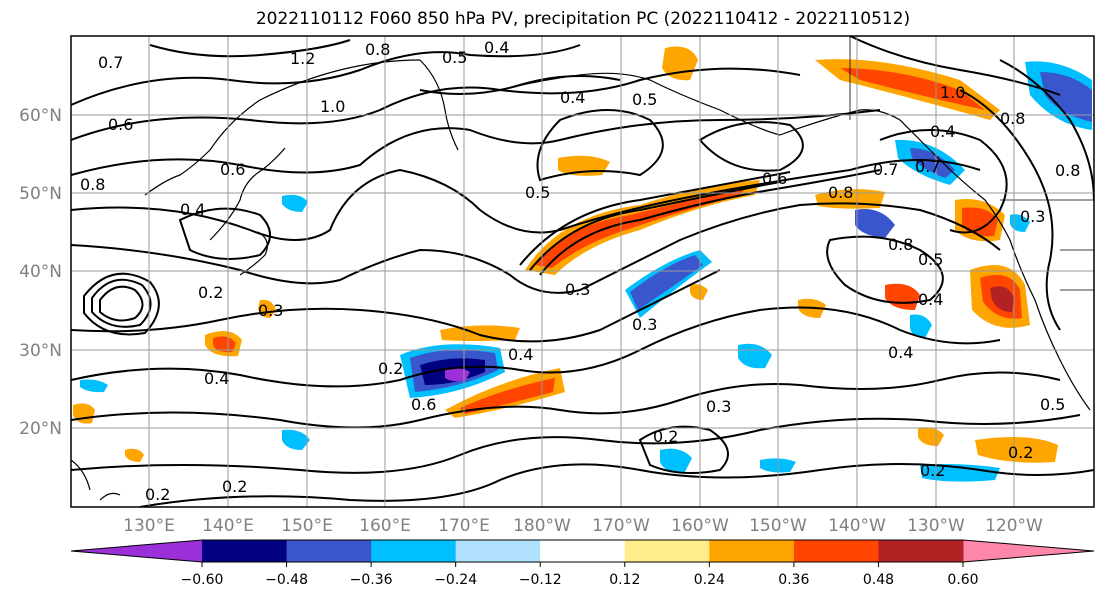  What do you see at coordinates (202, 580) in the screenshot?
I see `colorbar-tick-label: −0.60` at bounding box center [202, 580].